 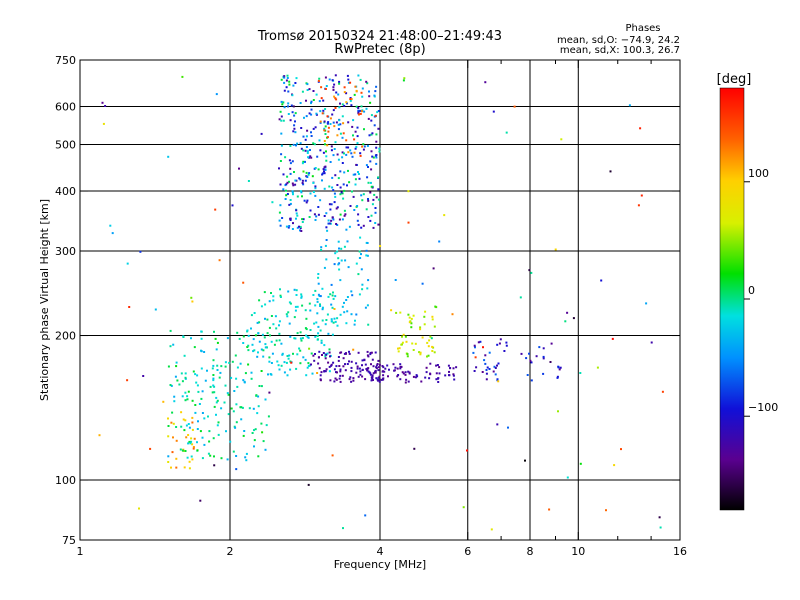 I want to click on phase-colorbar: [deg] 100 0 −100, so click(x=747, y=291).